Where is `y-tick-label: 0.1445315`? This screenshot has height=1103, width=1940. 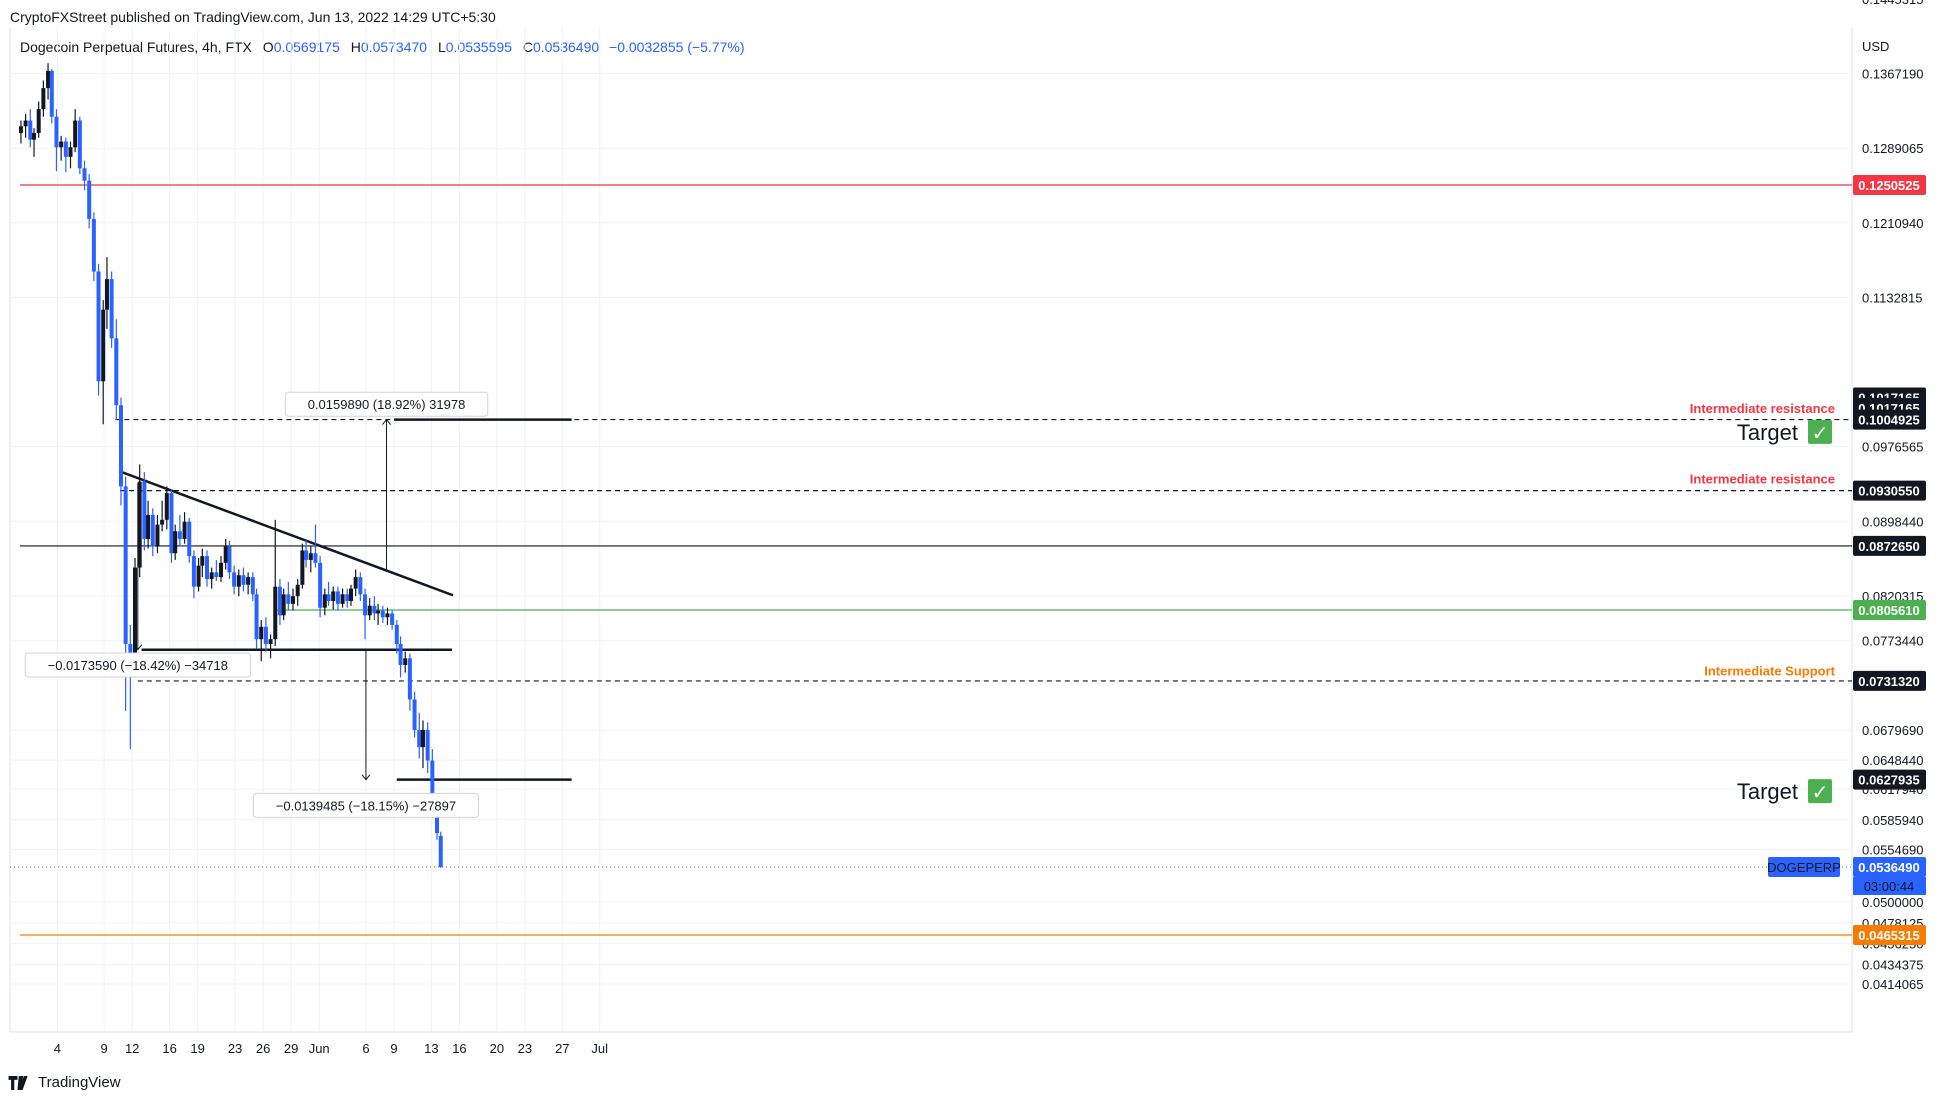
y-tick-label: 0.1445315 is located at coordinates (1892, 3).